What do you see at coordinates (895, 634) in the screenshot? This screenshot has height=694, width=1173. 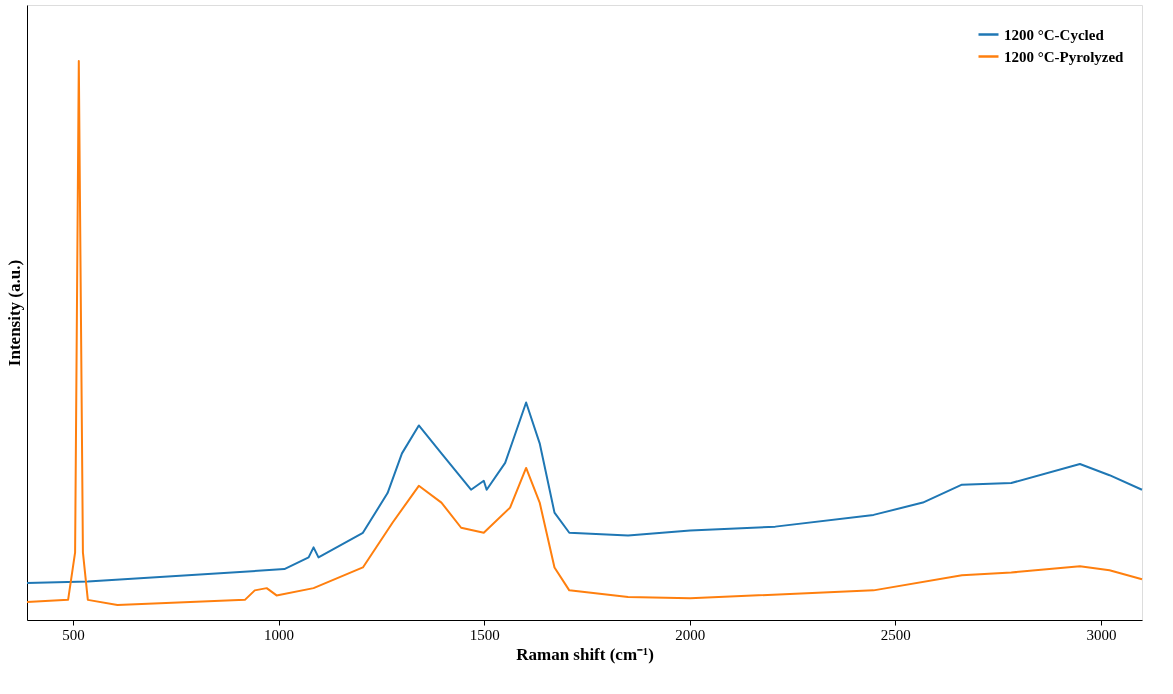 I see `x-tick-label: 2500` at bounding box center [895, 634].